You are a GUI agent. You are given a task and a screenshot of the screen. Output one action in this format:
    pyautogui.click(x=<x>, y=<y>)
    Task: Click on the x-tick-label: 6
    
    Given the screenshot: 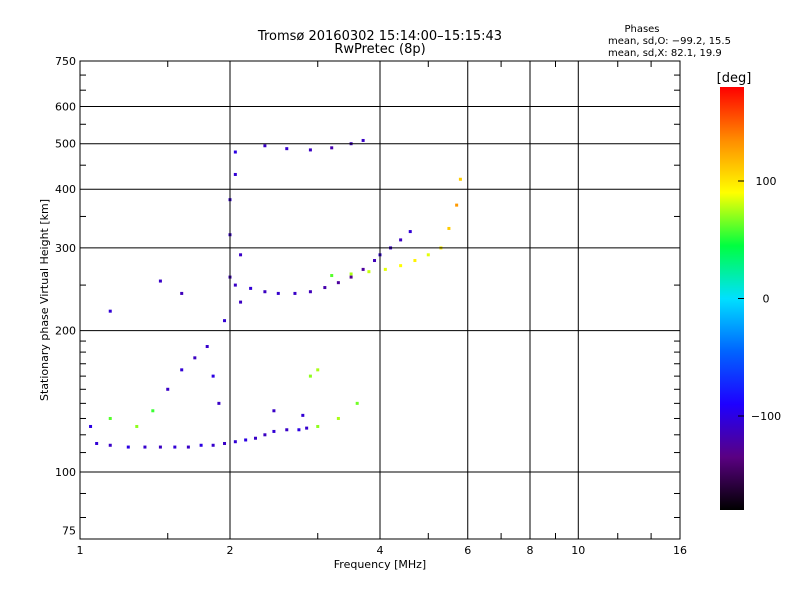 What is the action you would take?
    pyautogui.click(x=467, y=550)
    